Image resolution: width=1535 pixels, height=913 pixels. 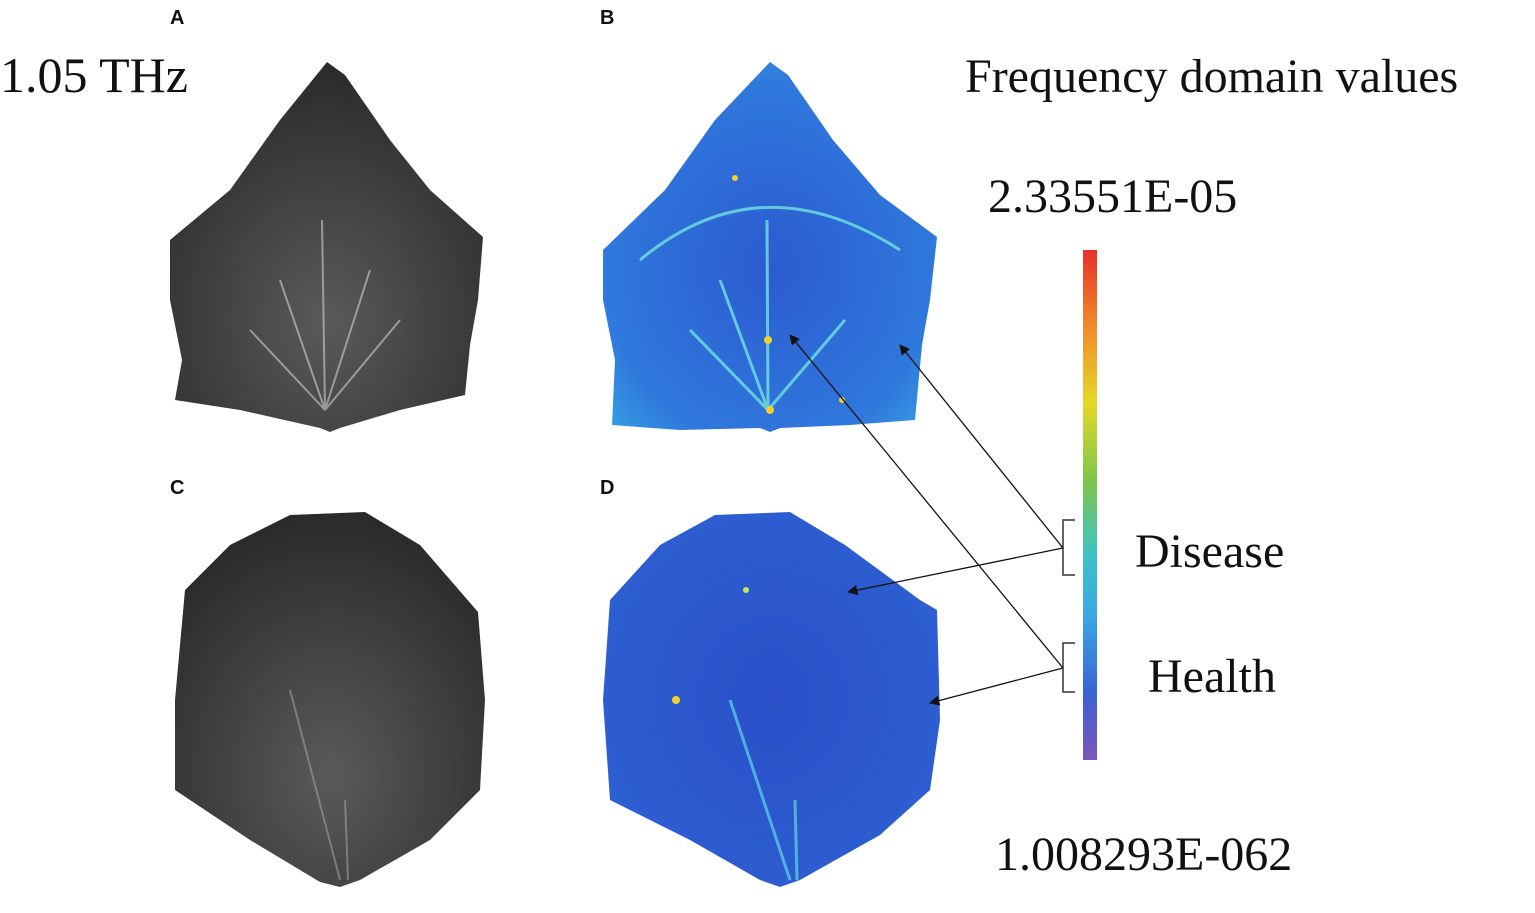 I want to click on colorbar, so click(x=1090, y=505).